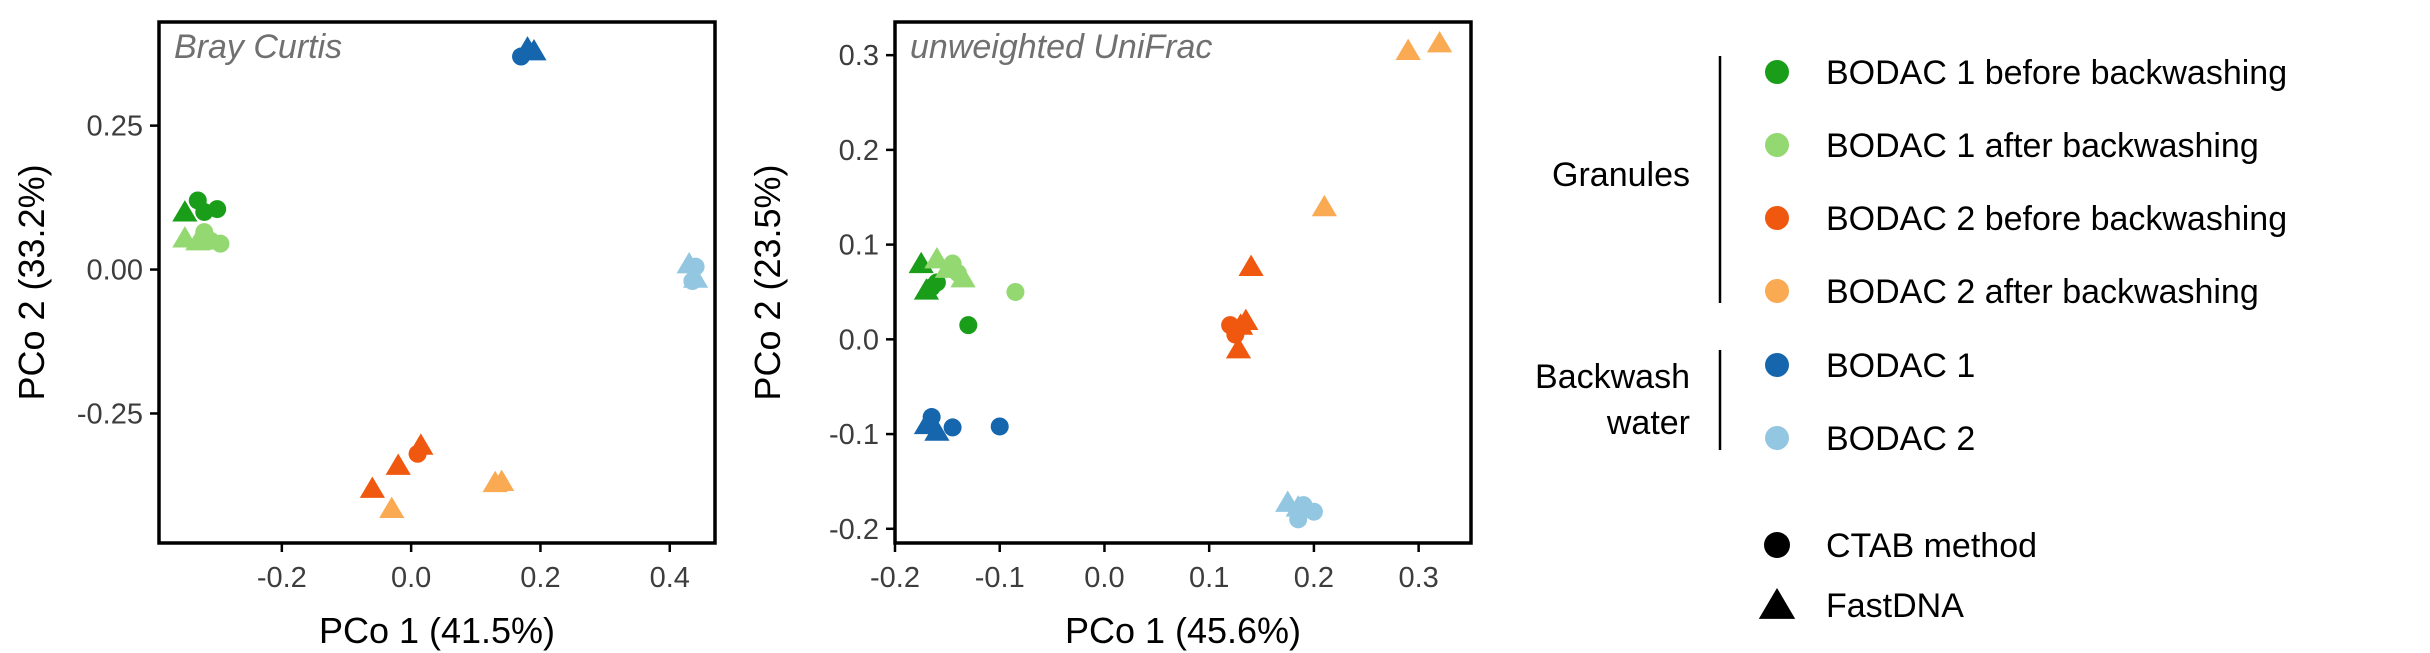  Describe the element at coordinates (1777, 545) in the screenshot. I see `circle-icon` at that location.